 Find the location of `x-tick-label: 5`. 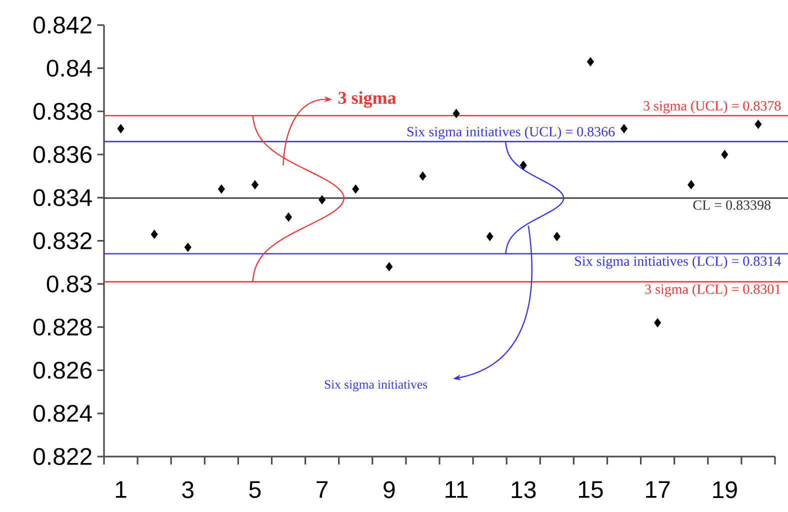

x-tick-label: 5 is located at coordinates (255, 489).